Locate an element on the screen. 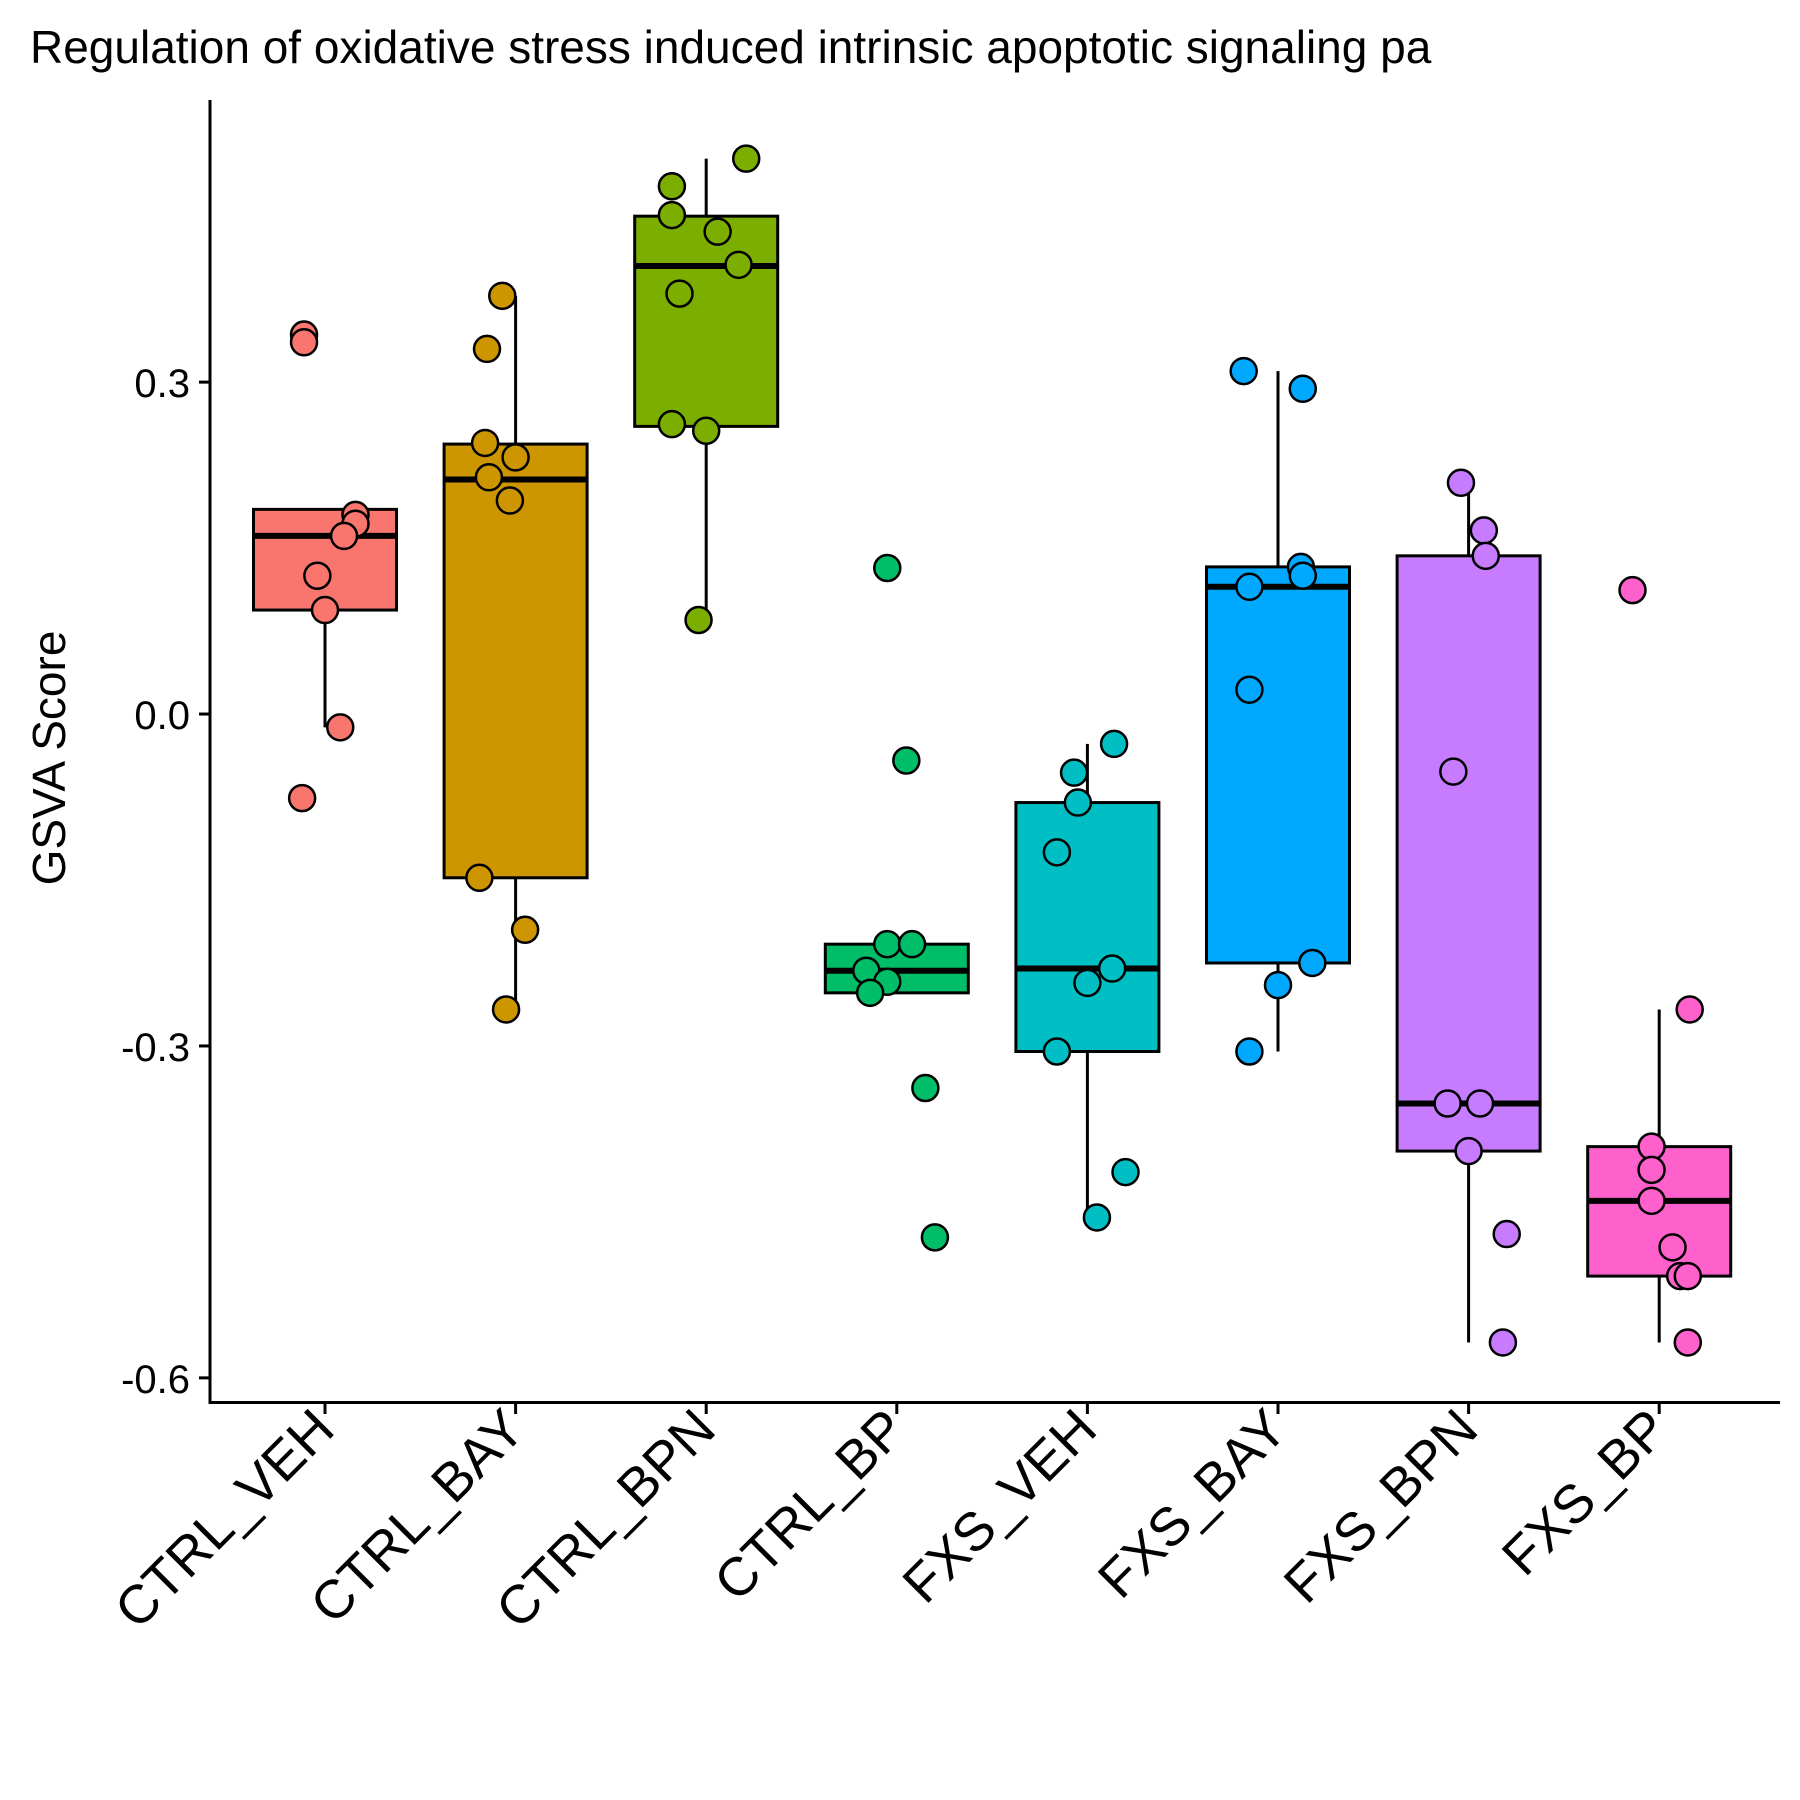  y-tick-group: 0.3 0.0 -0.3 -0.6 is located at coordinates (165, 882).